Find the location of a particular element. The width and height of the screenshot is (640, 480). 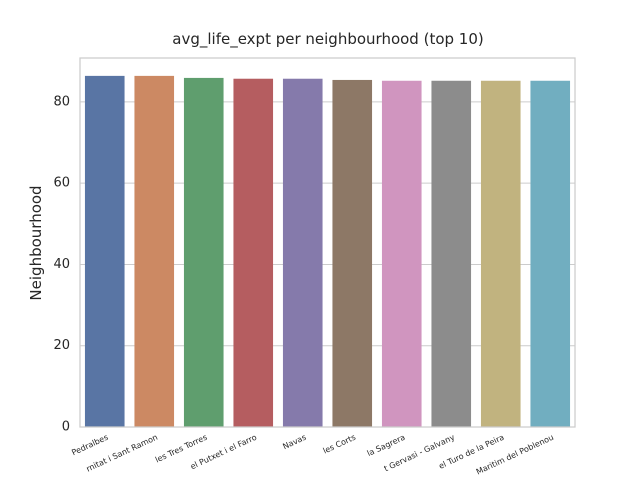

x-tick-label: Pedralbes is located at coordinates (89, 445).